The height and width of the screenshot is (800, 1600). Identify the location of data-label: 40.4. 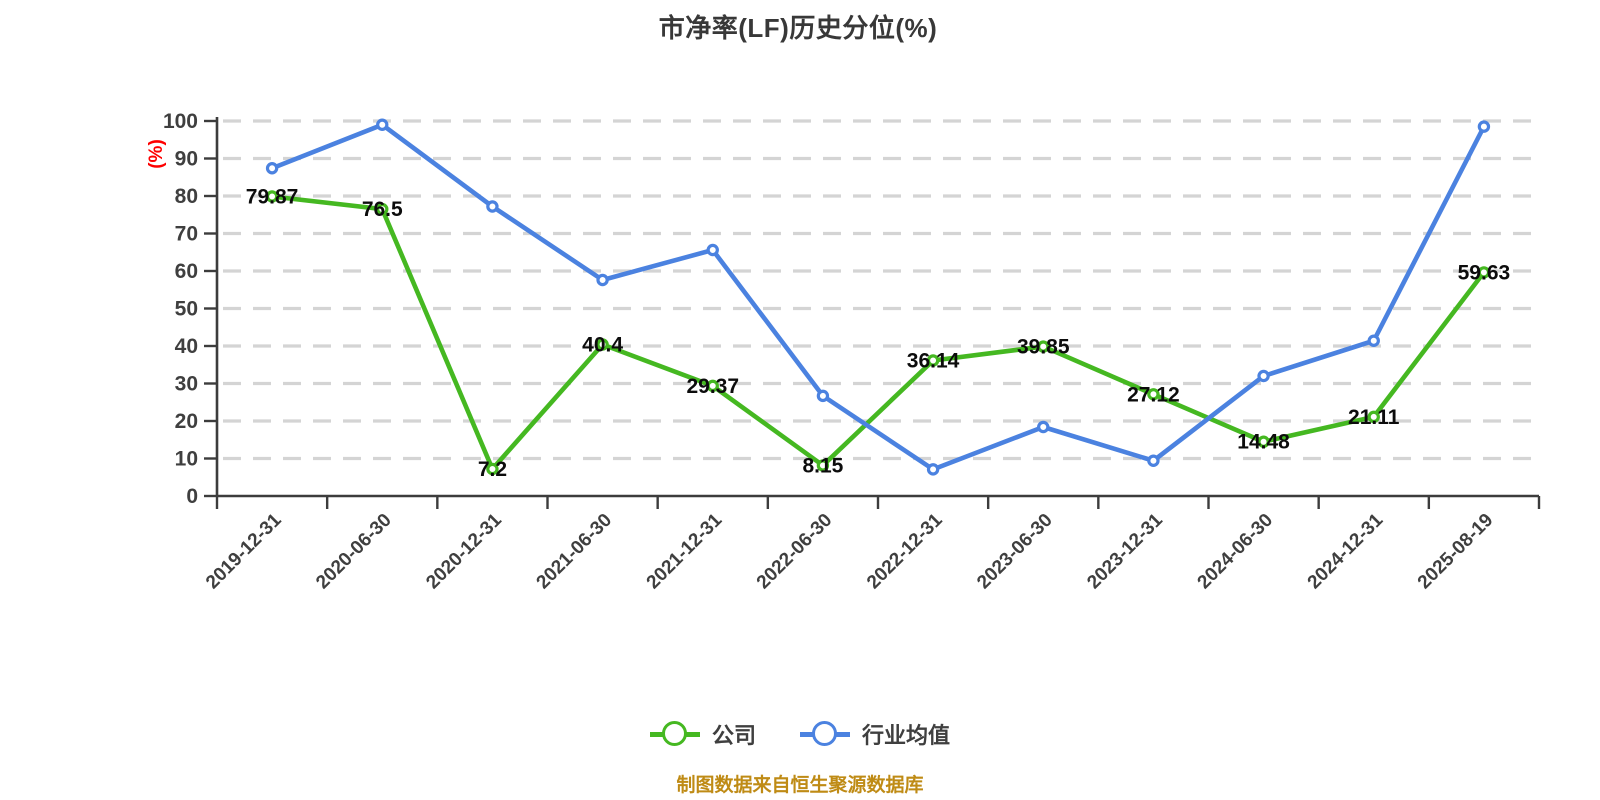
(602, 345).